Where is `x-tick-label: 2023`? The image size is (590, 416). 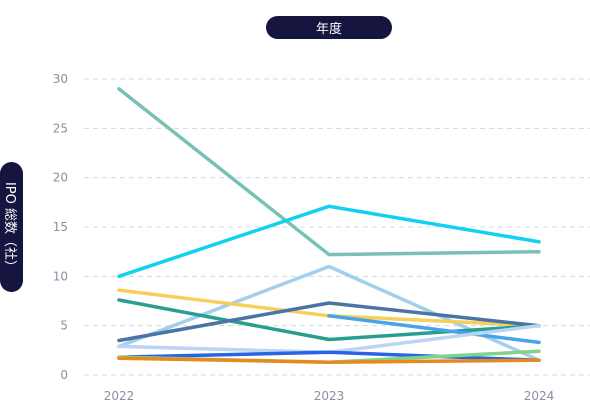
x-tick-label: 2023 is located at coordinates (329, 396).